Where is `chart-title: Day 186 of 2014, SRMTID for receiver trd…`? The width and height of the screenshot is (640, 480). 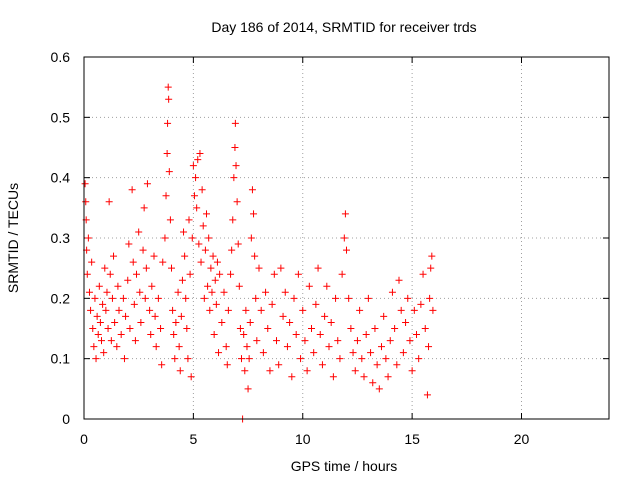
chart-title: Day 186 of 2014, SRMTID for receiver trd… is located at coordinates (343, 27).